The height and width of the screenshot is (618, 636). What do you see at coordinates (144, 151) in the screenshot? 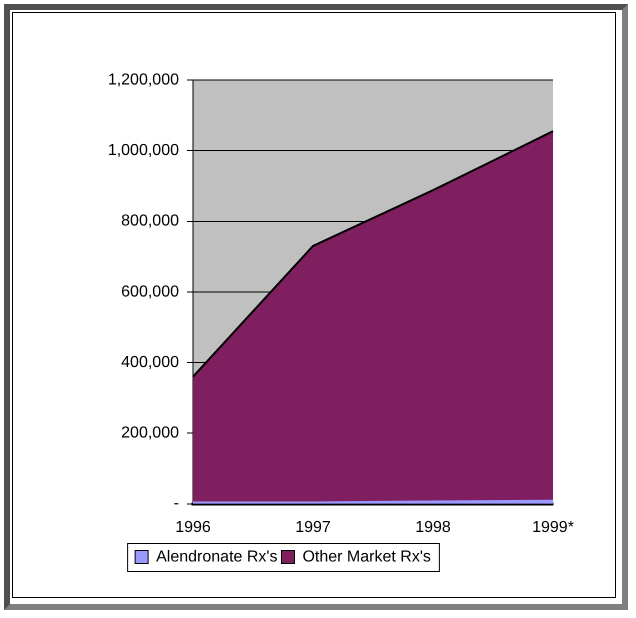
I see `y-tick-label: 1,000,000` at bounding box center [144, 151].